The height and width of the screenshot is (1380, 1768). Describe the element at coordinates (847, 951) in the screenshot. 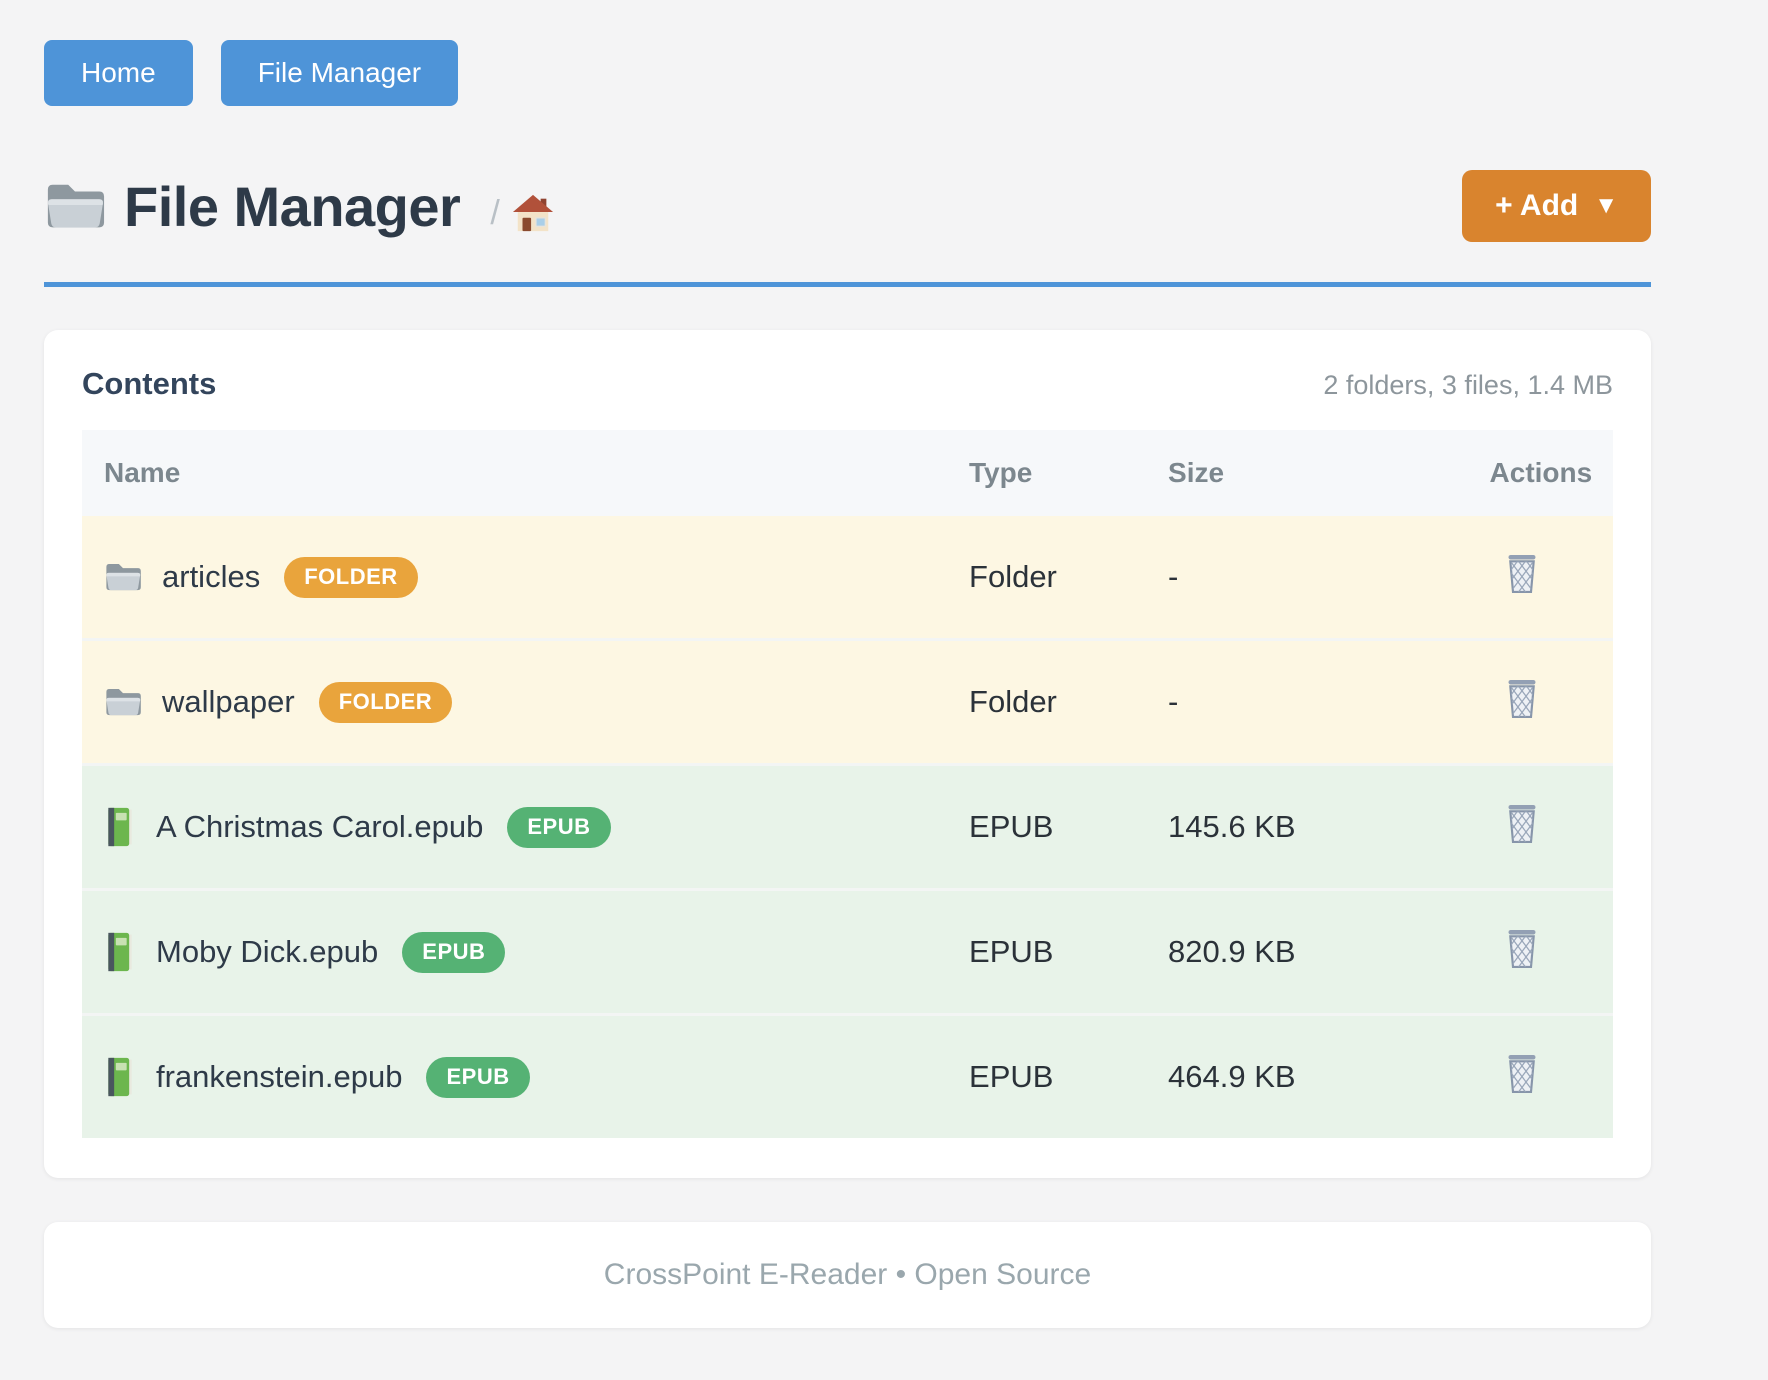

I see `table-row: Moby Dick.epub EPUB EPUB 820.9 KB` at that location.